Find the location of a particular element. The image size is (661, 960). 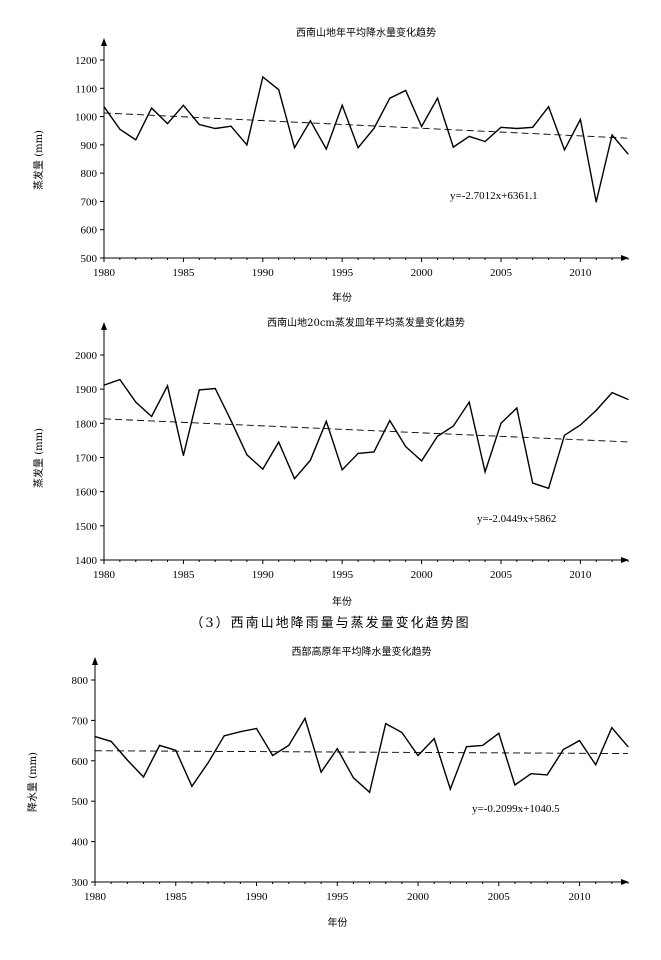

y-tick-label: 500 is located at coordinates (89, 259).